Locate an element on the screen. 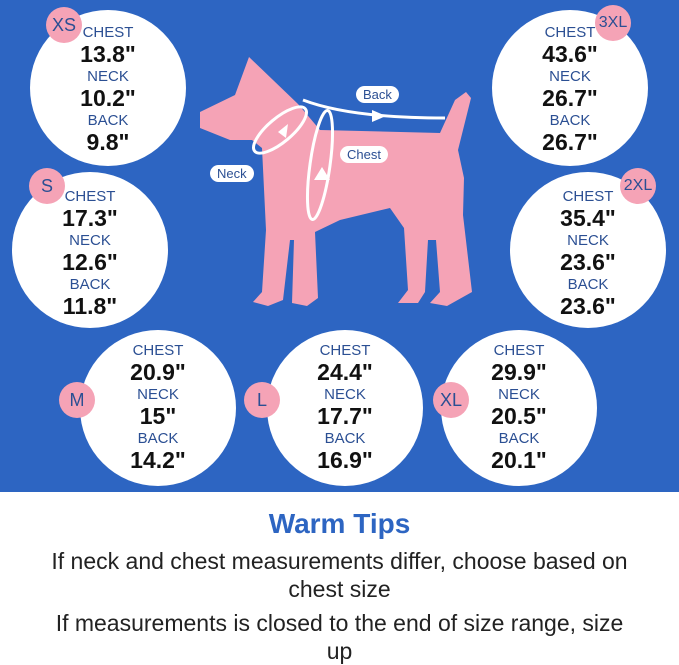 This screenshot has height=665, width=679. size-circle-m: CHEST 20.9" NECK 15" BACK 14.2" is located at coordinates (158, 408).